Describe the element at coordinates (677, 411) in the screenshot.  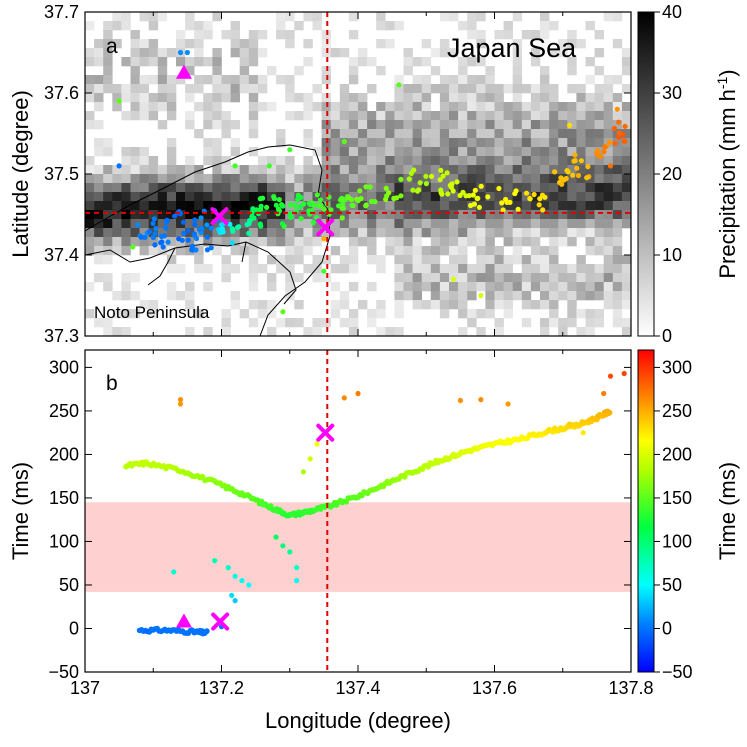
I see `time-colorbar-tick-label: 250` at that location.